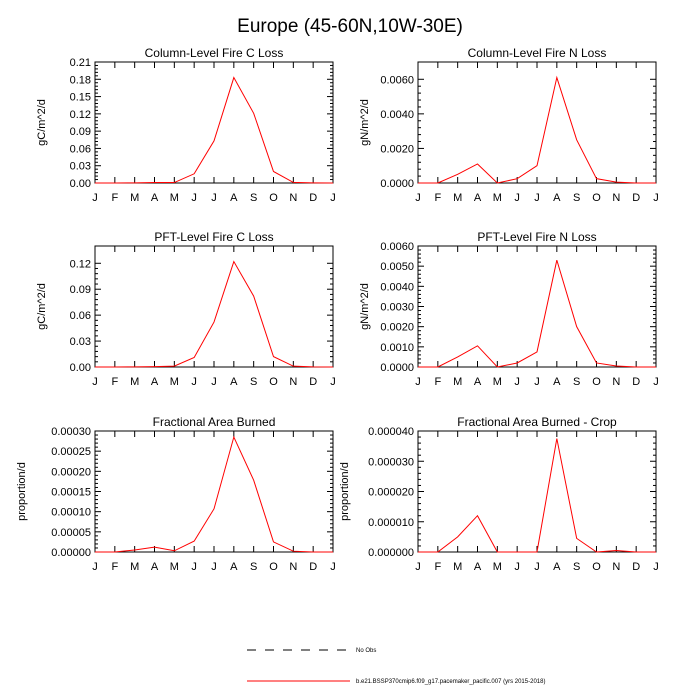 The height and width of the screenshot is (700, 700). What do you see at coordinates (537, 53) in the screenshot?
I see `chart-title: Column-Level Fire N Loss` at bounding box center [537, 53].